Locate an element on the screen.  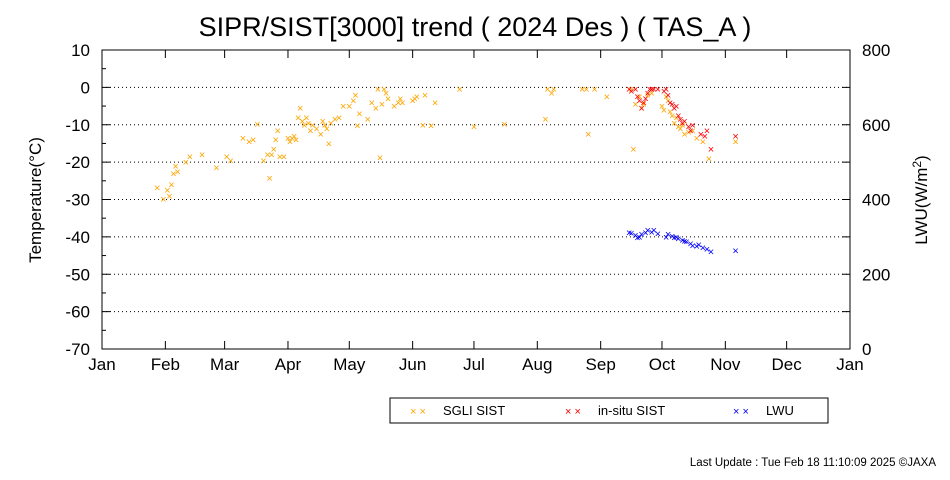
y2-axis-title-sup: 2 is located at coordinates (917, 164).